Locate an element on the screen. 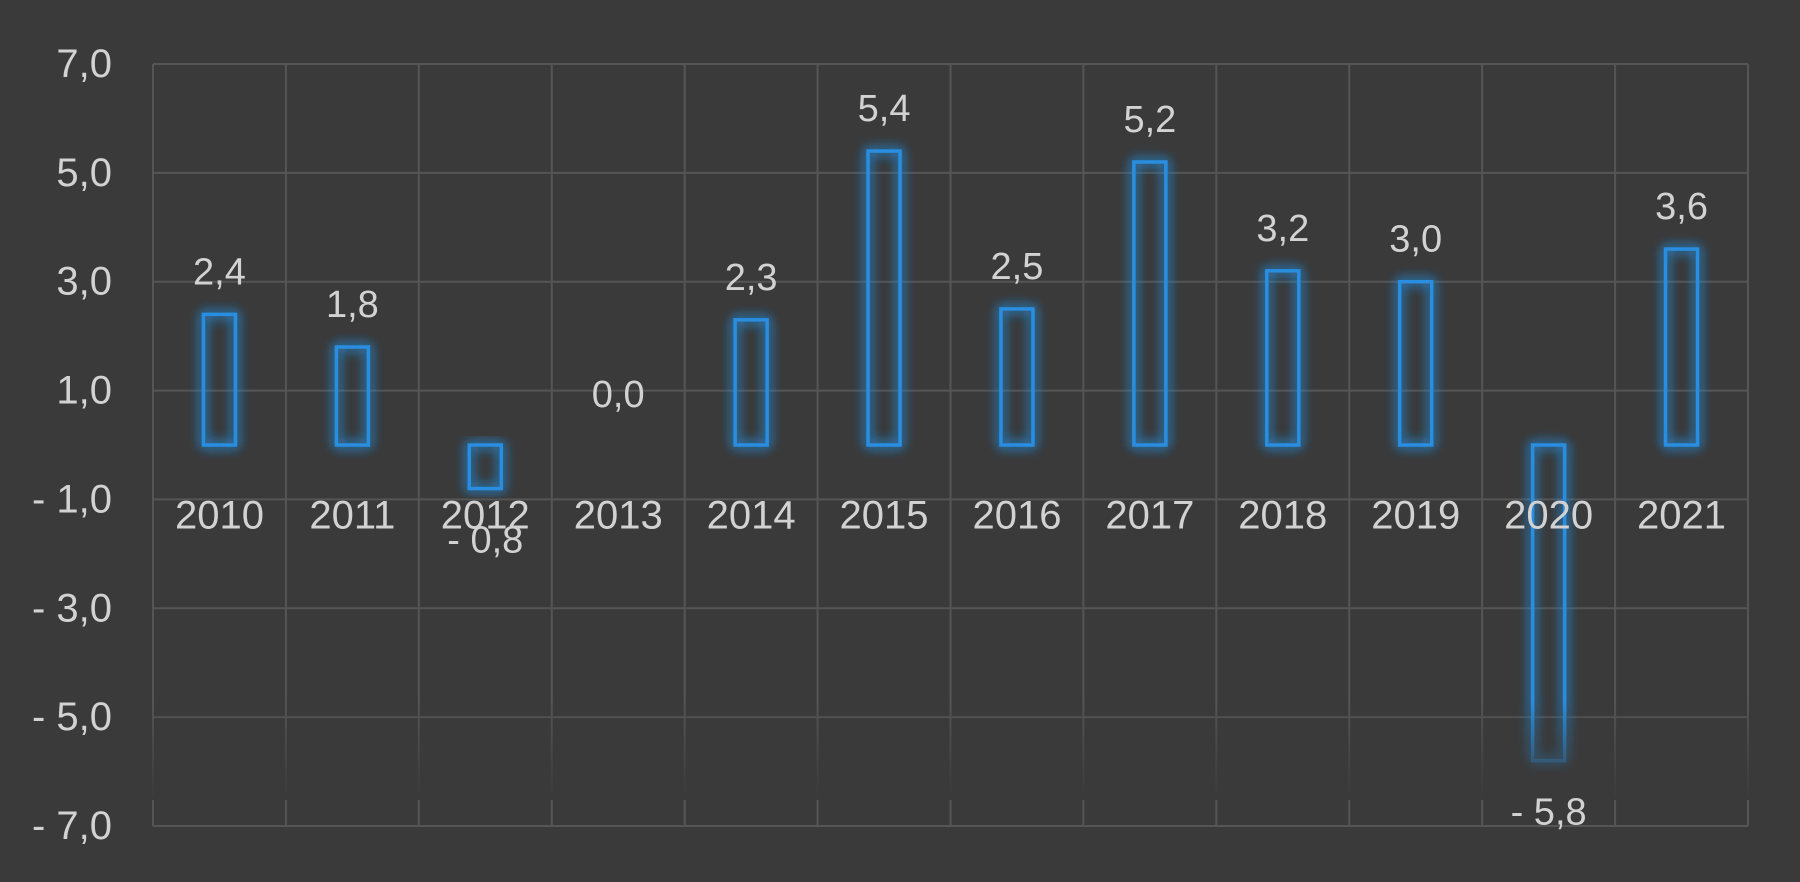 This screenshot has height=882, width=1800. y-tick-label: - 7,0 is located at coordinates (72, 826).